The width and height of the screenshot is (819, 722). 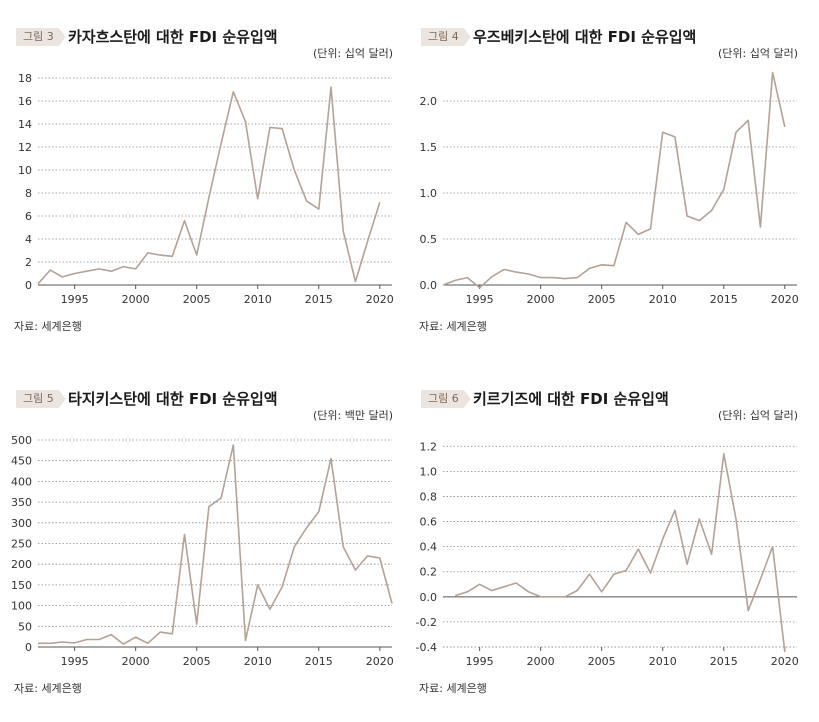 I want to click on y-tick-label: 350, so click(x=21, y=502).